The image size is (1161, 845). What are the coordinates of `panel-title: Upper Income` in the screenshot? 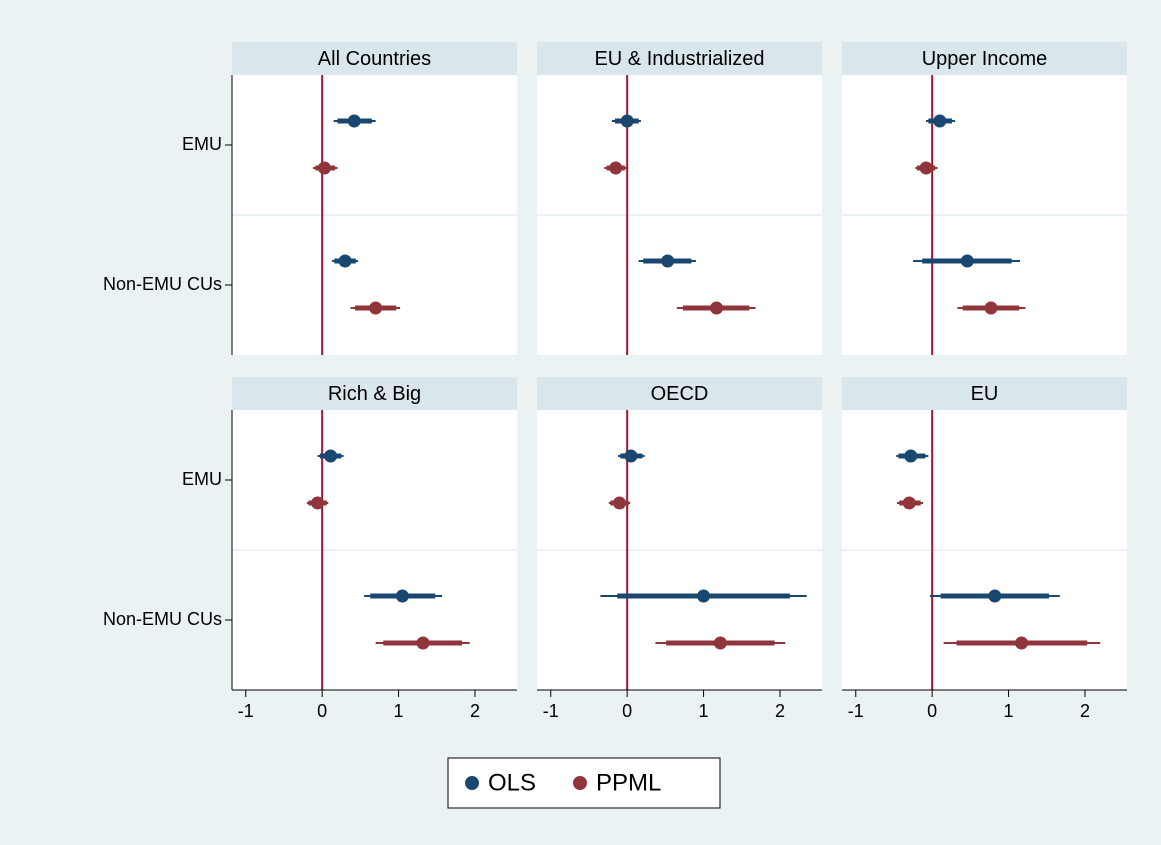 It's located at (985, 59).